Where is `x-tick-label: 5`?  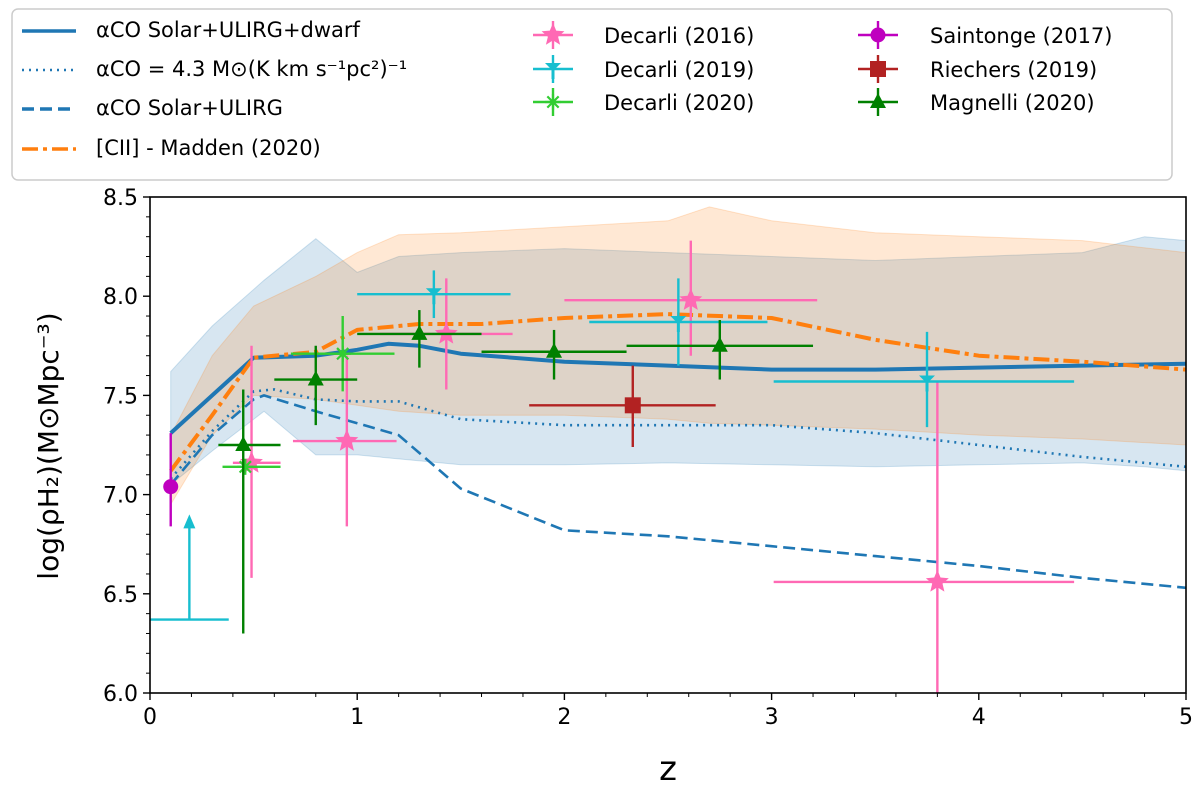
x-tick-label: 5 is located at coordinates (1186, 717).